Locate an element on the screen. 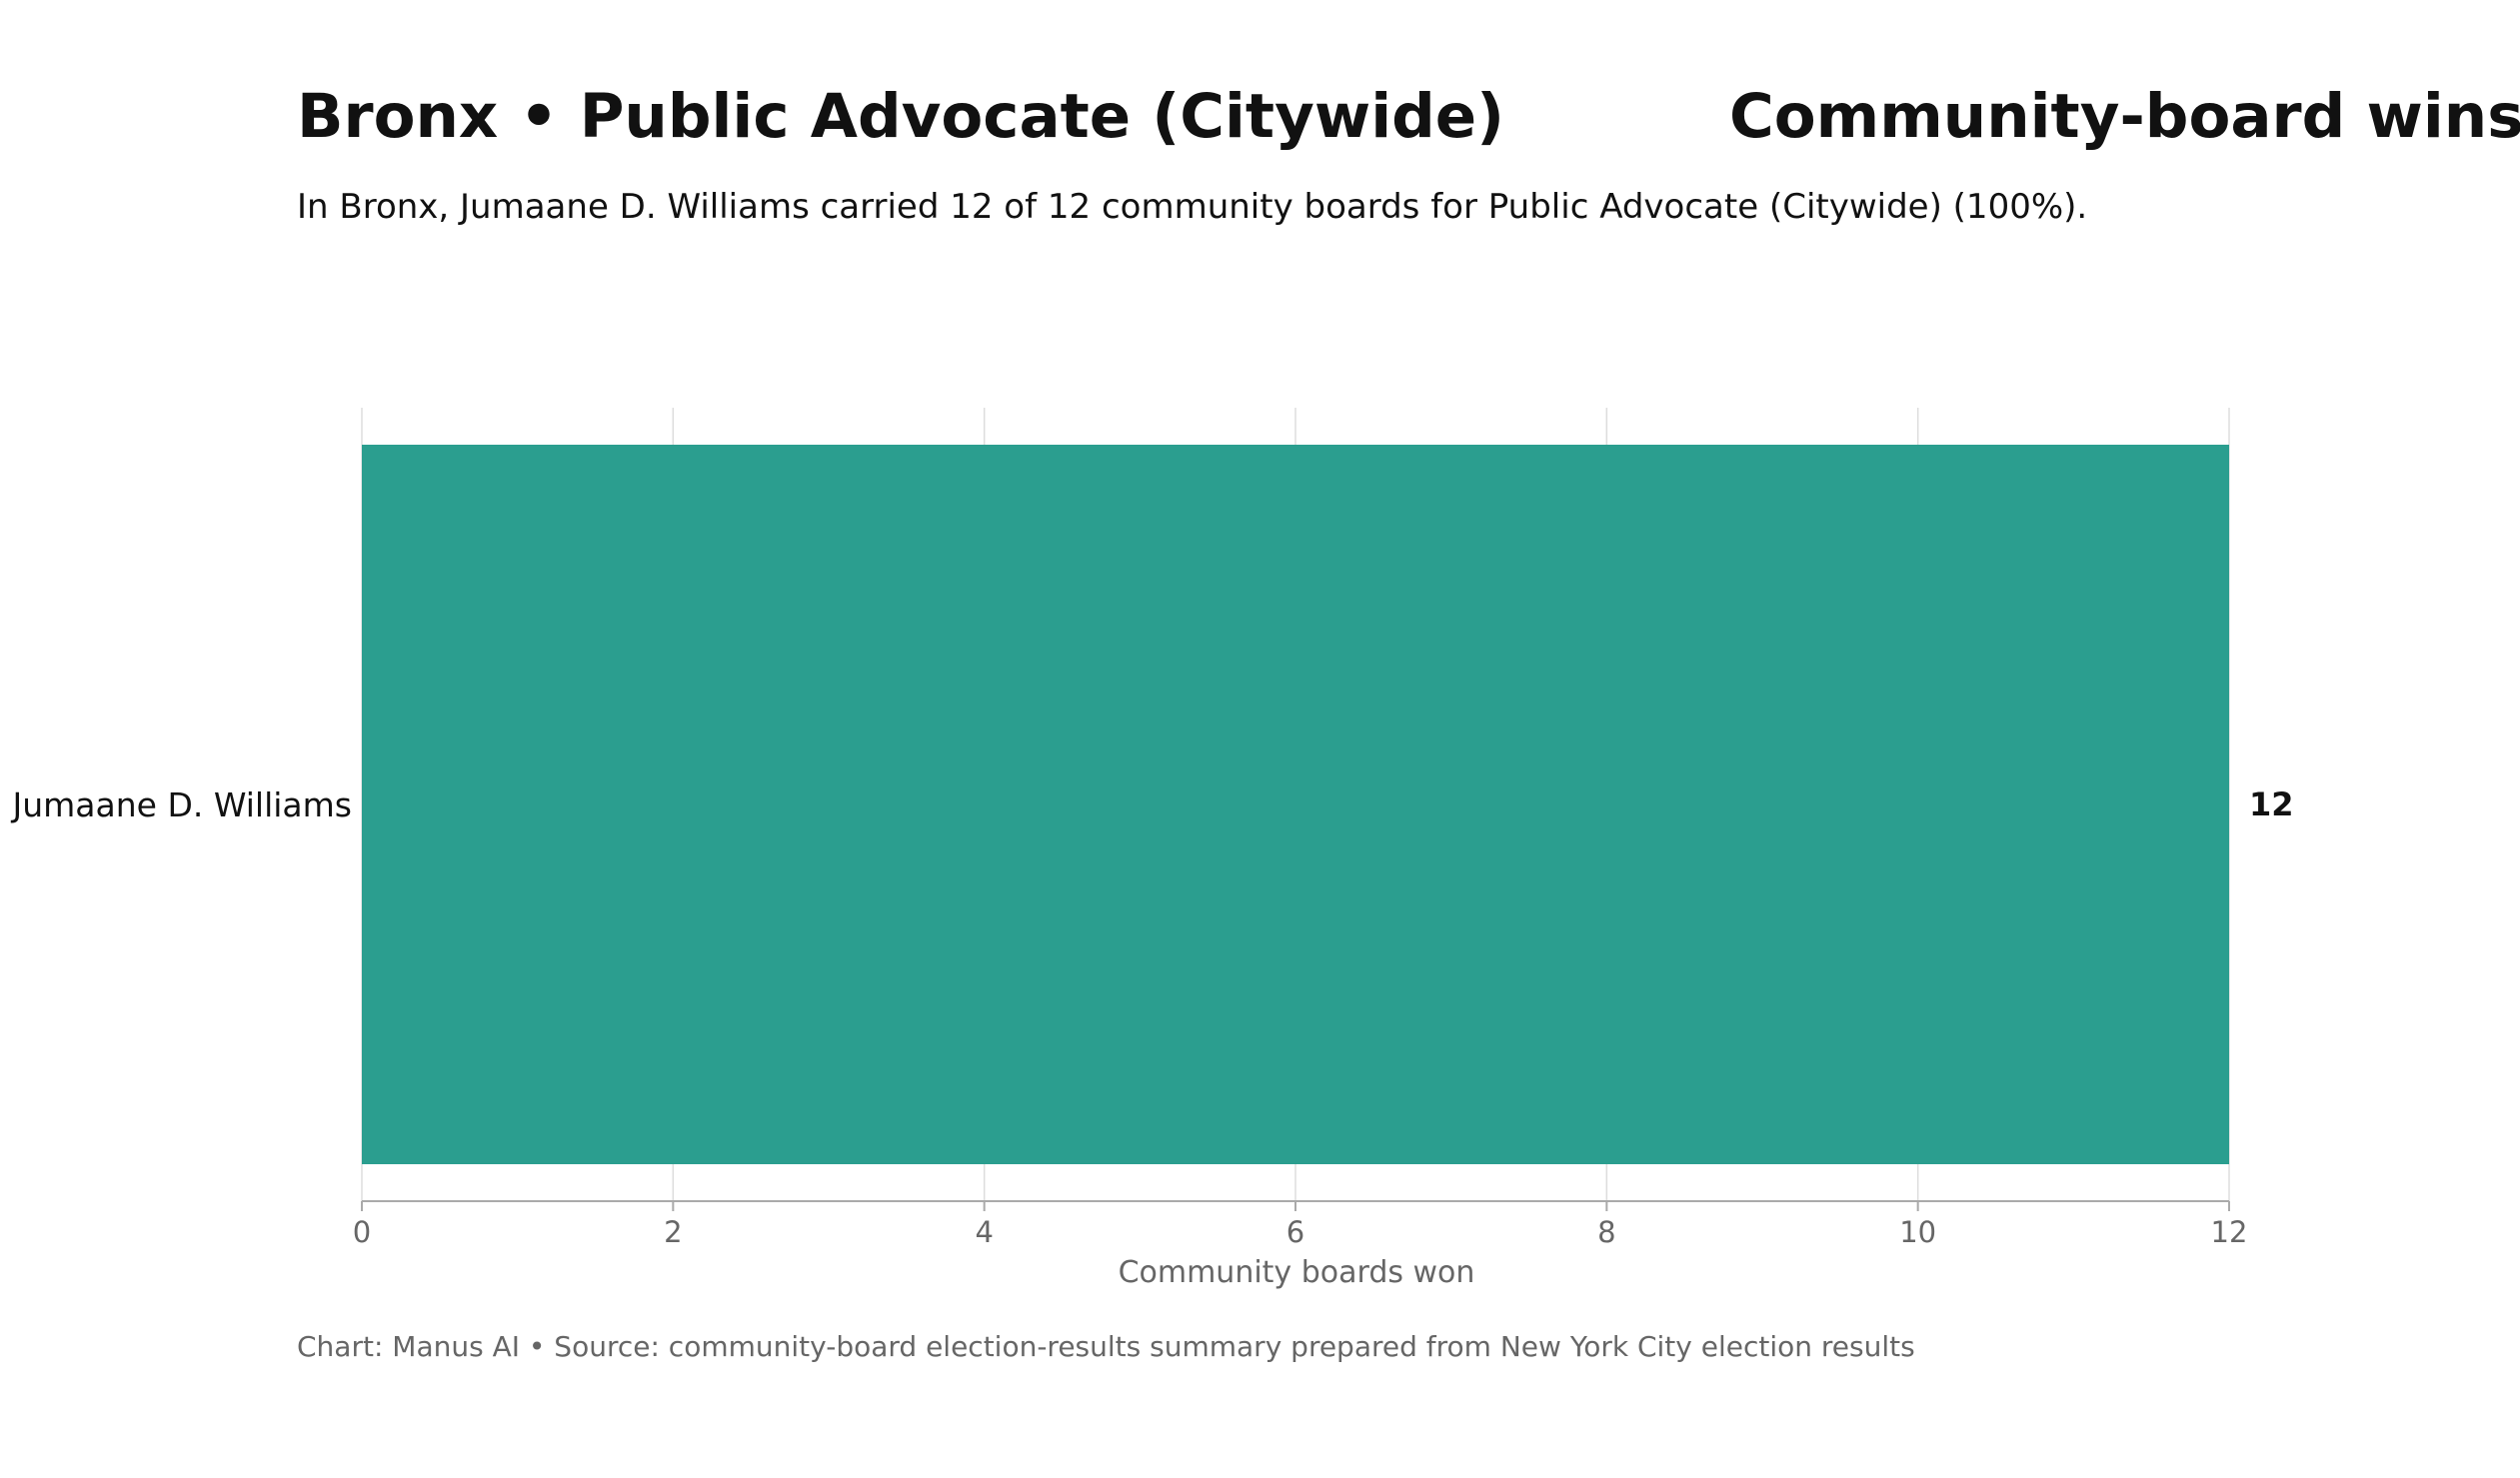 The width and height of the screenshot is (2520, 1478). x-tick-label-2: 4 is located at coordinates (984, 1232).